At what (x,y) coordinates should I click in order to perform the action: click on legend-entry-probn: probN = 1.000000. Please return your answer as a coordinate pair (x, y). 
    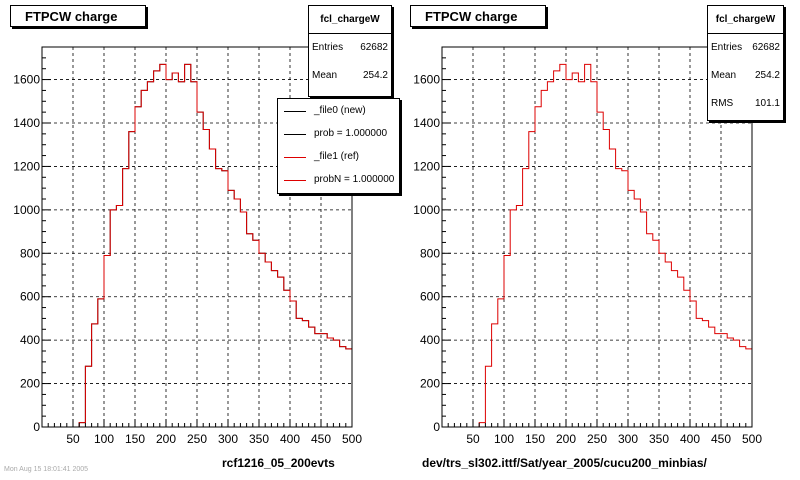
    Looking at the image, I should click on (338, 180).